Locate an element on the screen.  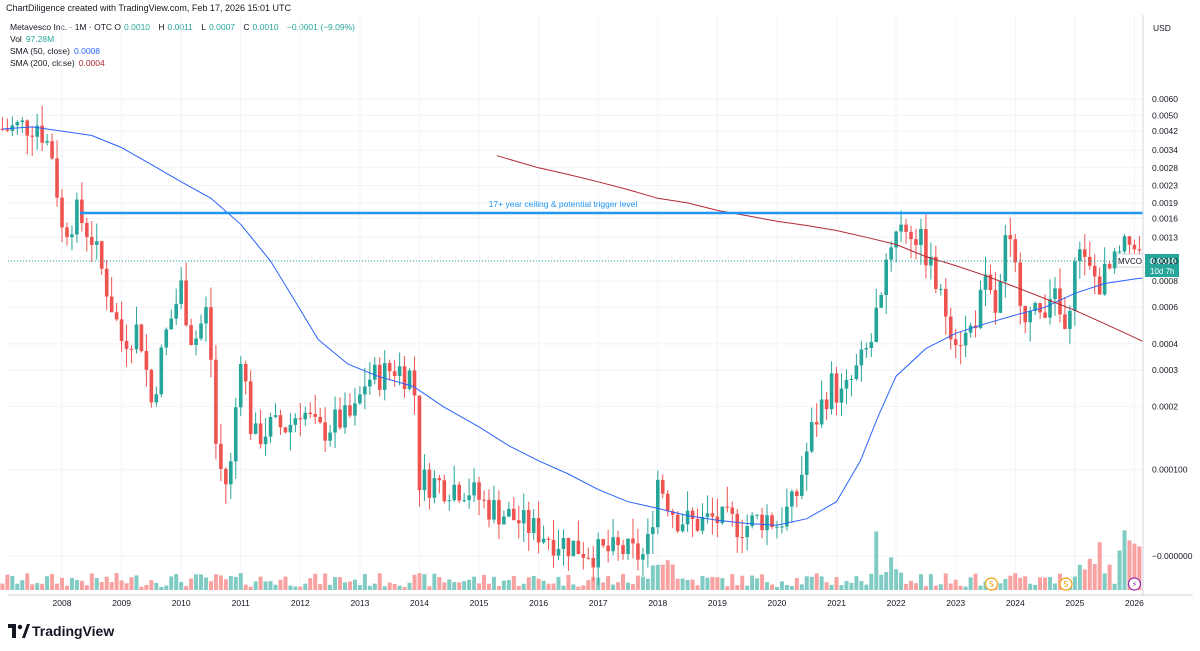
x-tick-label: 2014 is located at coordinates (419, 603).